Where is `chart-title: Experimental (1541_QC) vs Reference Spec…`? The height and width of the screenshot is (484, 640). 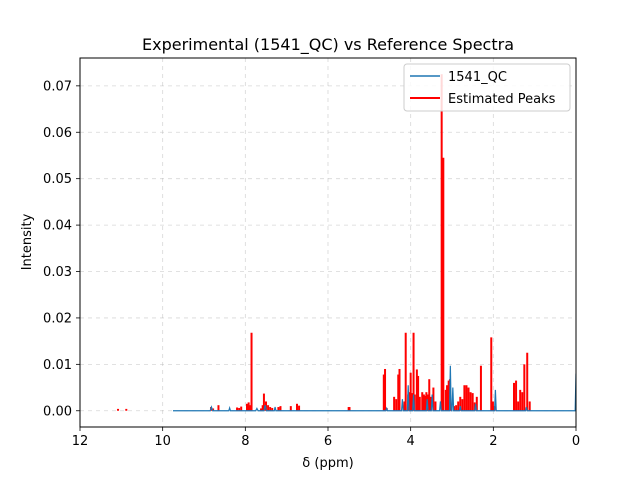
chart-title: Experimental (1541_QC) vs Reference Spec… is located at coordinates (328, 45).